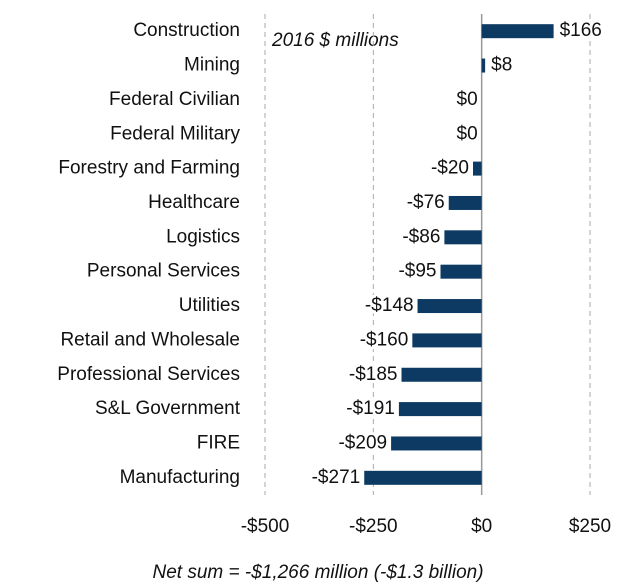 The height and width of the screenshot is (586, 624). I want to click on category-label: FIRE, so click(218, 442).